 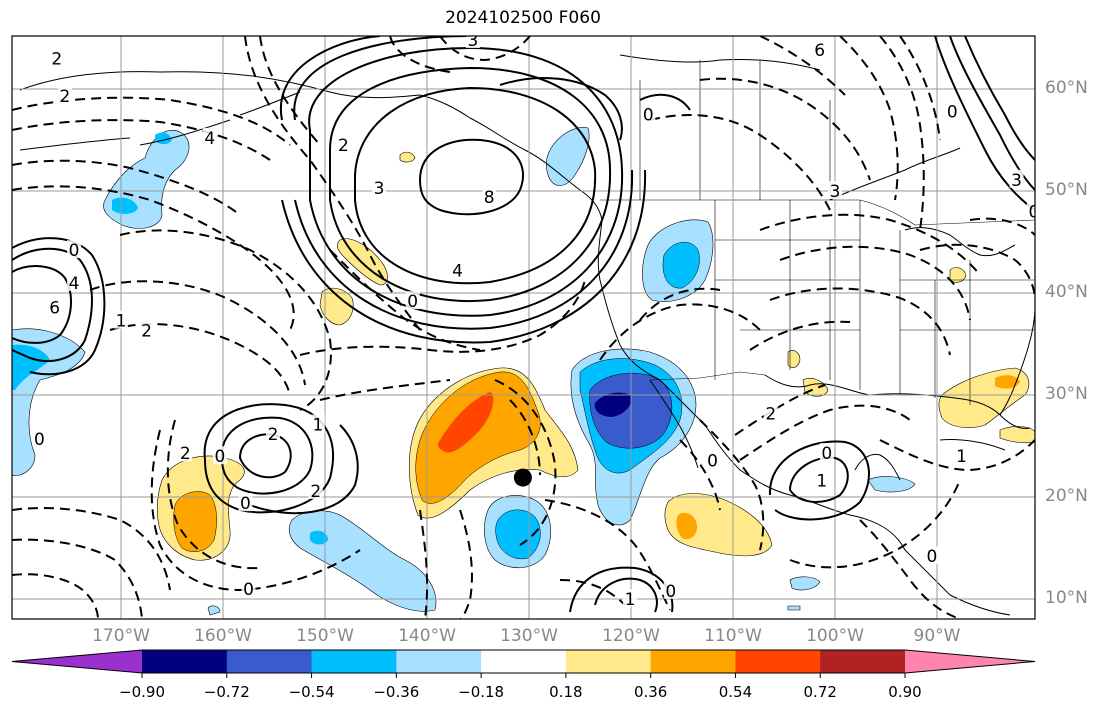 I want to click on longitude-label: 150°W, so click(x=325, y=636).